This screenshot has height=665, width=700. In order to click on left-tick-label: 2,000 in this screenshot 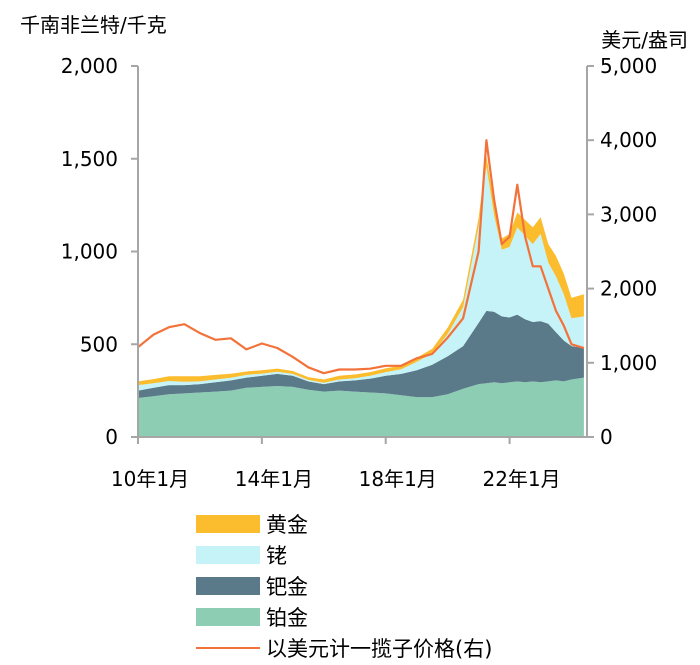, I will do `click(89, 66)`.